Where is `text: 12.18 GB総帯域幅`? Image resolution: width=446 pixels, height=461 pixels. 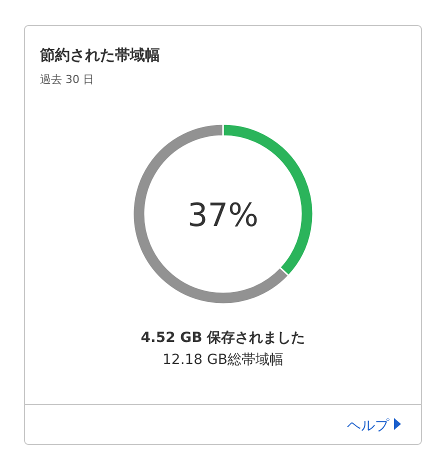 text: 12.18 GB総帯域幅 is located at coordinates (223, 360).